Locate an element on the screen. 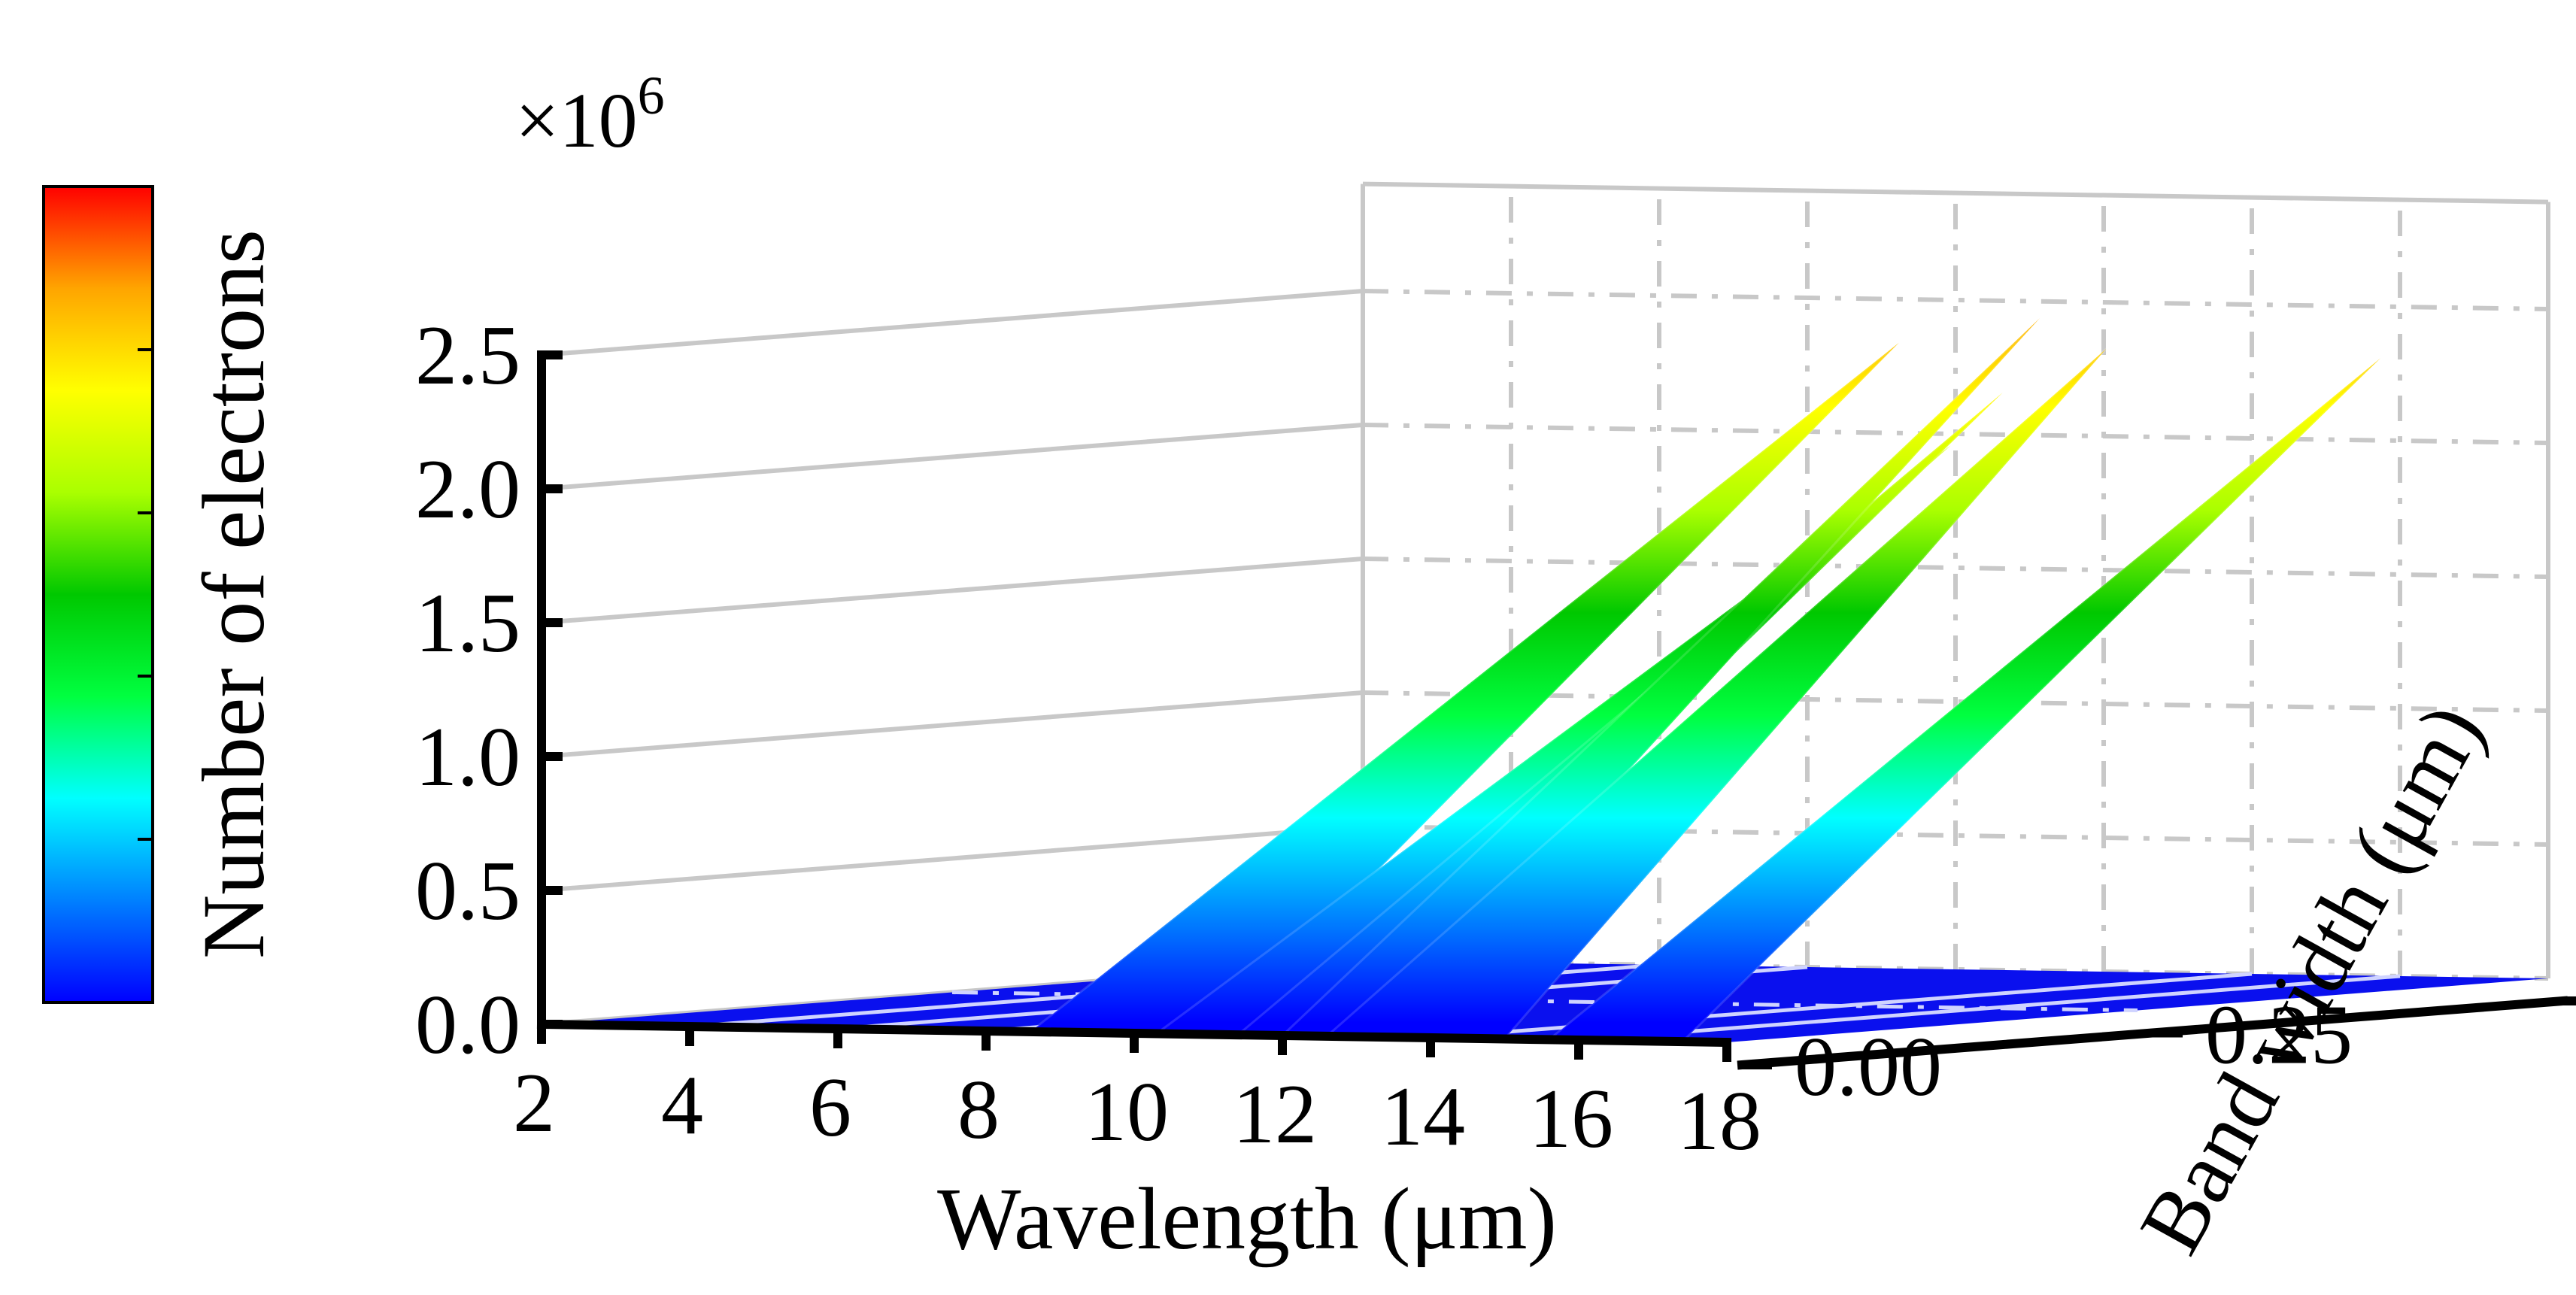 The image size is (2576, 1295). y-tick-label: 0.00 is located at coordinates (1868, 1067).